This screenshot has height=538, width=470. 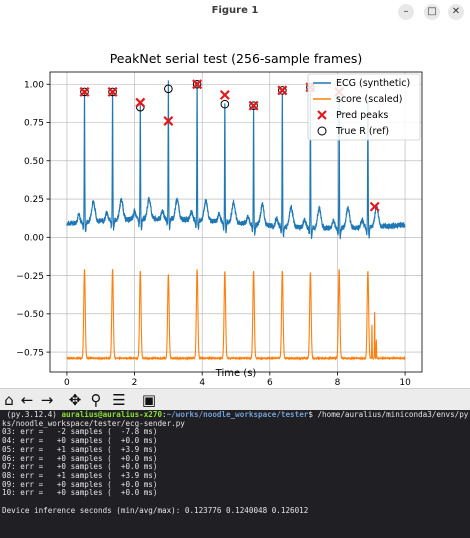 I want to click on y-tick-label: 0.50, so click(x=34, y=162).